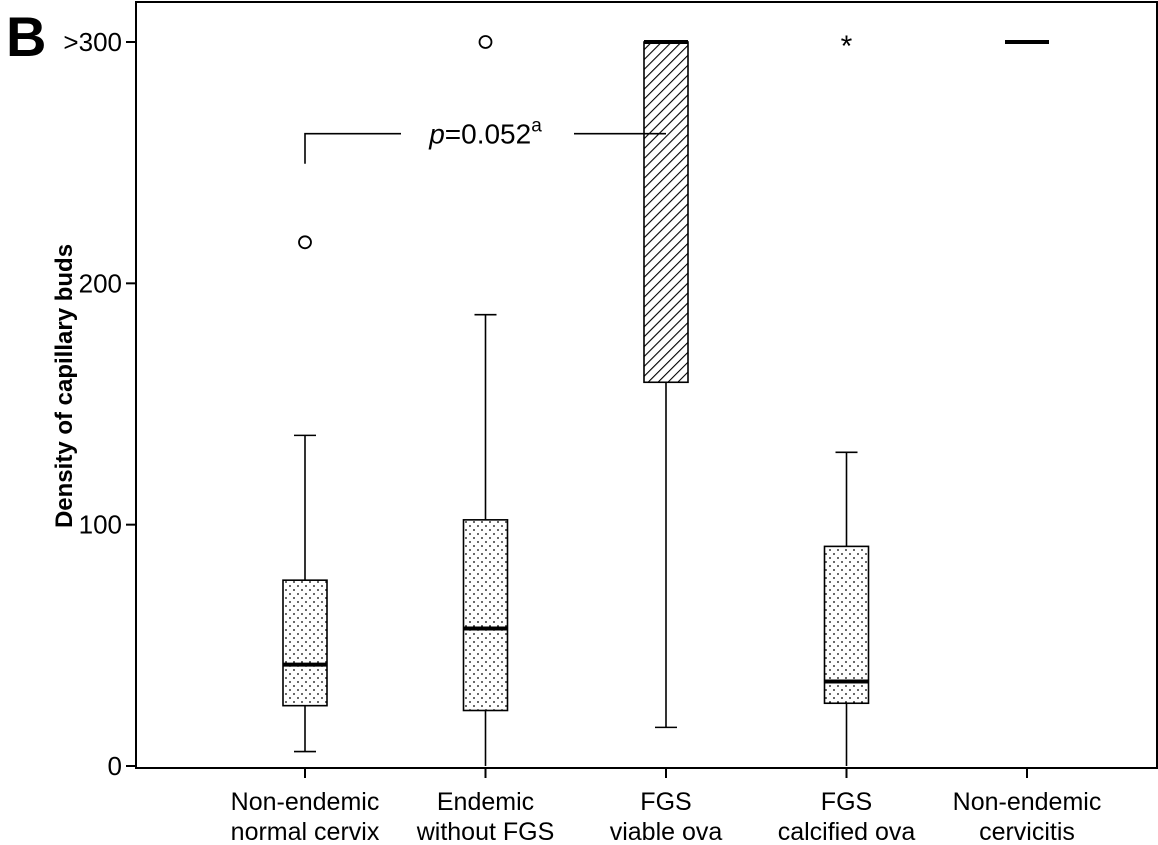 This screenshot has height=845, width=1158. What do you see at coordinates (26, 36) in the screenshot?
I see `panel-label: B` at bounding box center [26, 36].